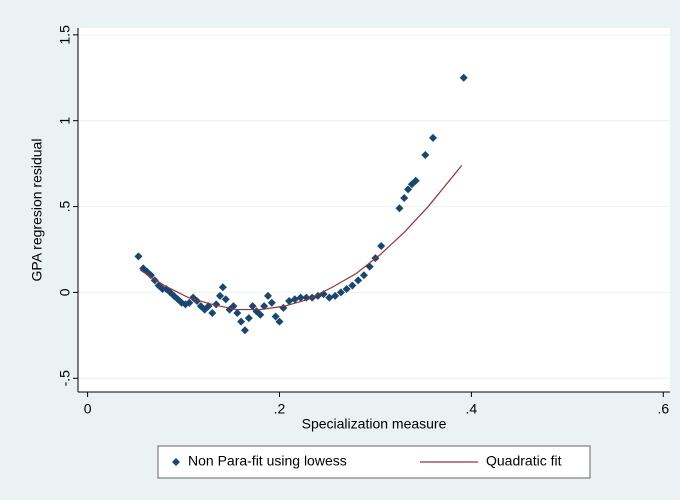  Describe the element at coordinates (88, 409) in the screenshot. I see `x-tick-label: 0` at that location.